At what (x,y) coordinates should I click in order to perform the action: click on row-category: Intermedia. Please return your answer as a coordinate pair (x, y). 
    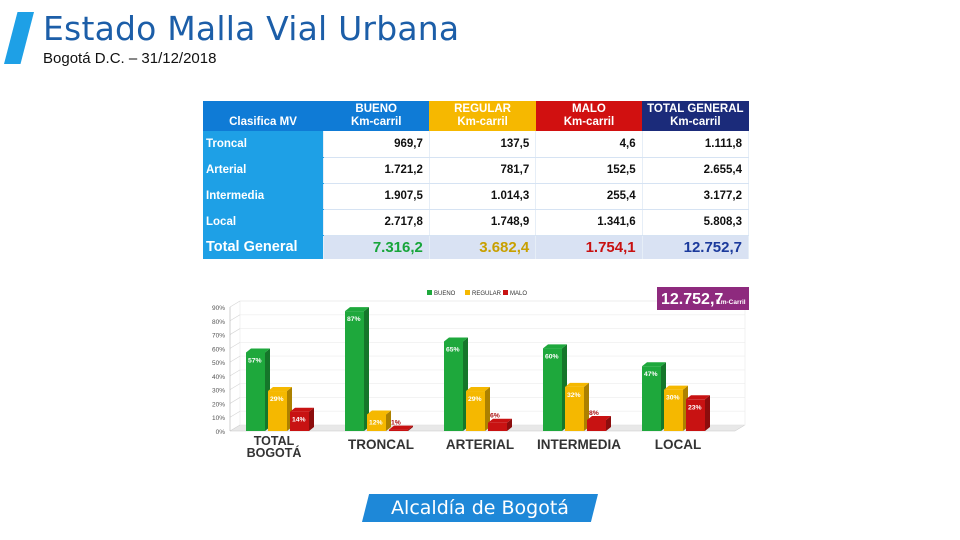
    Looking at the image, I should click on (263, 196).